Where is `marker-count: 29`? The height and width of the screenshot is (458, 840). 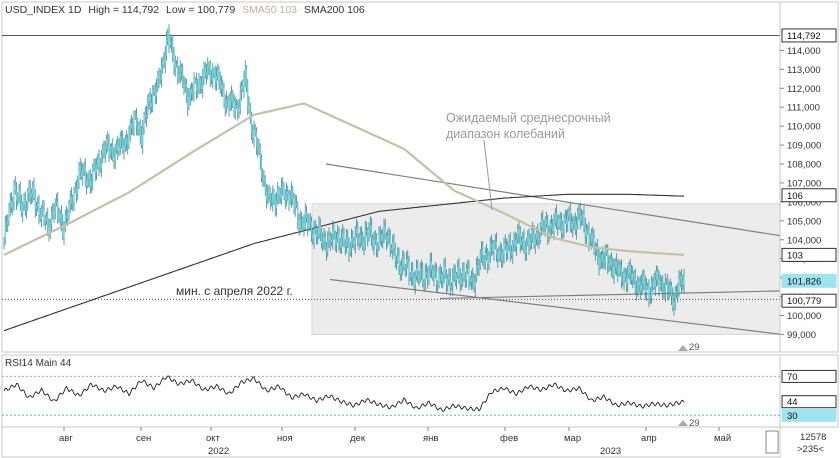
marker-count: 29 is located at coordinates (694, 347).